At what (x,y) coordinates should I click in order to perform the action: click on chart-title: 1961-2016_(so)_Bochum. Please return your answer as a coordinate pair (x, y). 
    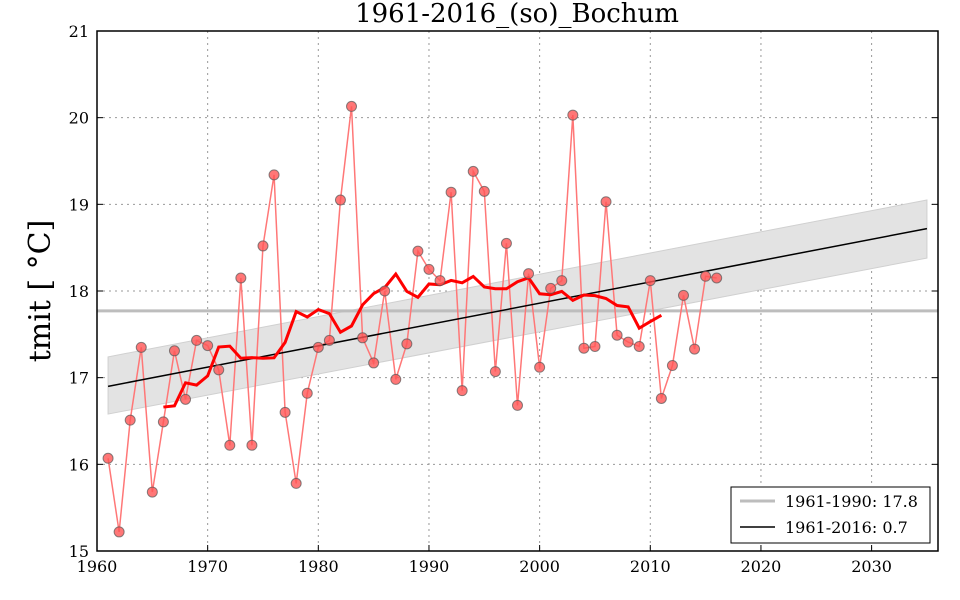
    Looking at the image, I should click on (517, 14).